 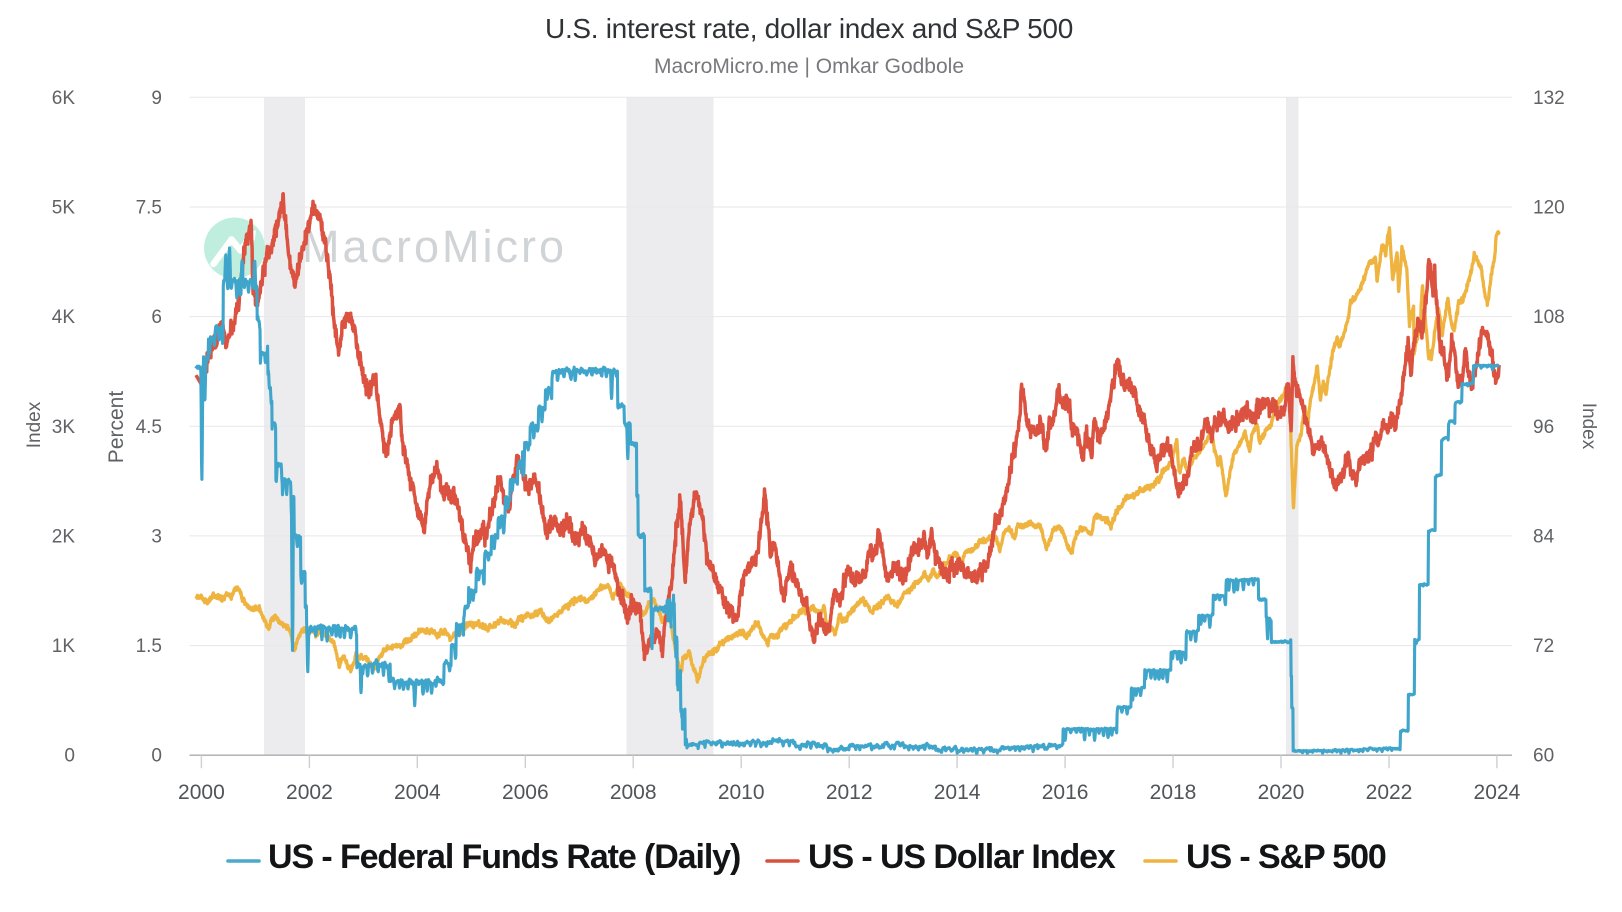 What do you see at coordinates (741, 792) in the screenshot?
I see `svg-text: 2010` at bounding box center [741, 792].